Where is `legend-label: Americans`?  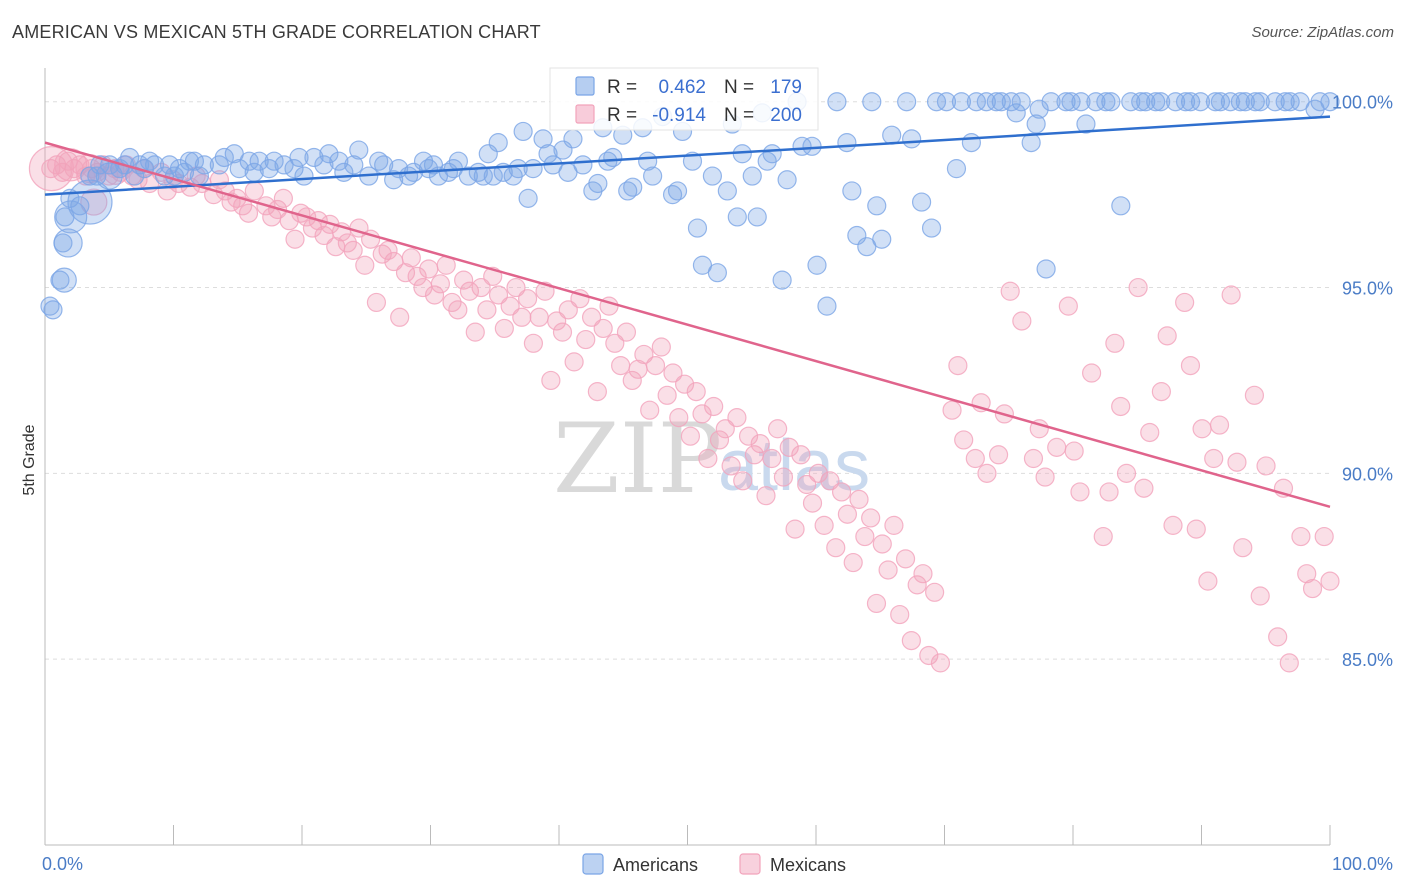 legend-label: Americans is located at coordinates (655, 865).